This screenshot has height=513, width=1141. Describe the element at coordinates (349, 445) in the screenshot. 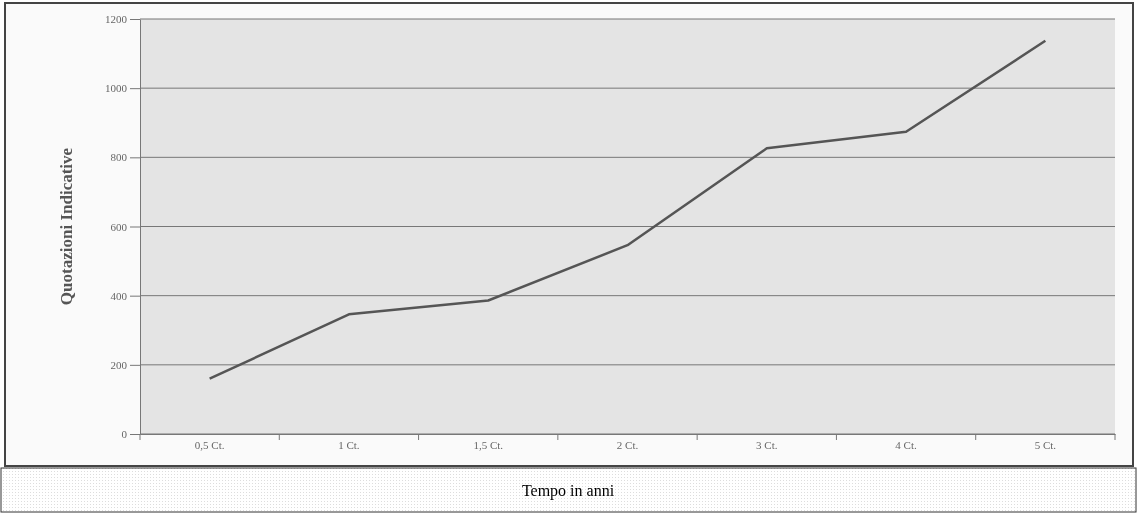

I see `x-tick-label: 1 Ct.` at that location.